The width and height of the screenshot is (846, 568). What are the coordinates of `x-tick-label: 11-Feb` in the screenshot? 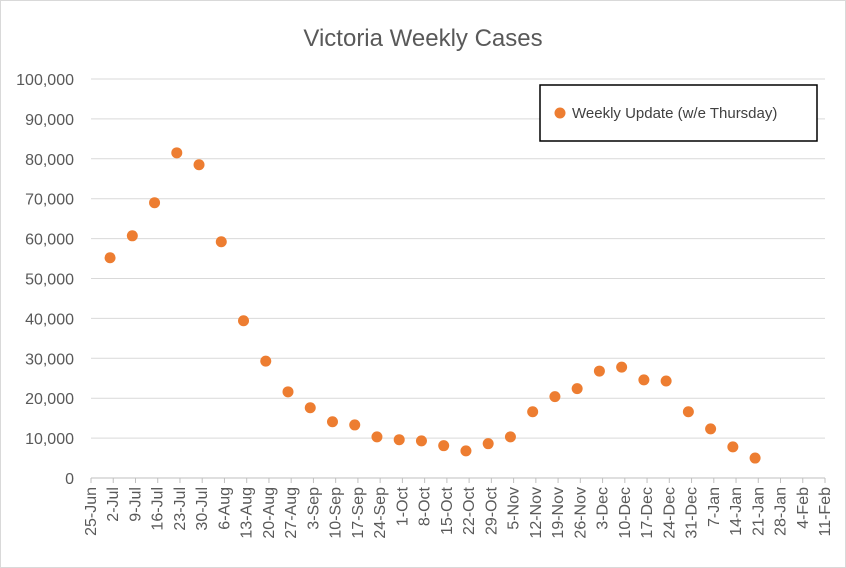 It's located at (825, 512).